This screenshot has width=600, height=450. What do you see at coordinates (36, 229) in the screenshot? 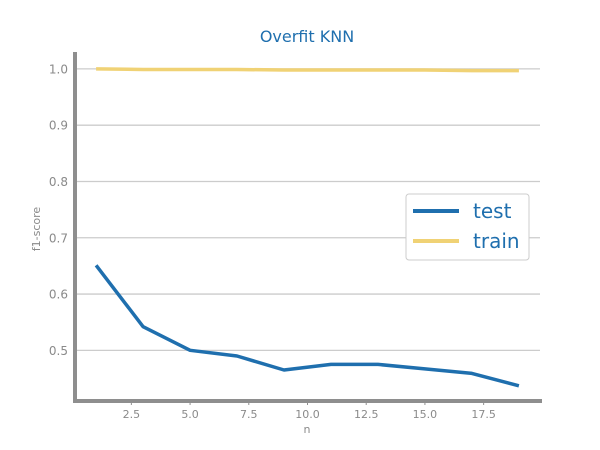
I see `y-axis-label: f1-score` at bounding box center [36, 229].